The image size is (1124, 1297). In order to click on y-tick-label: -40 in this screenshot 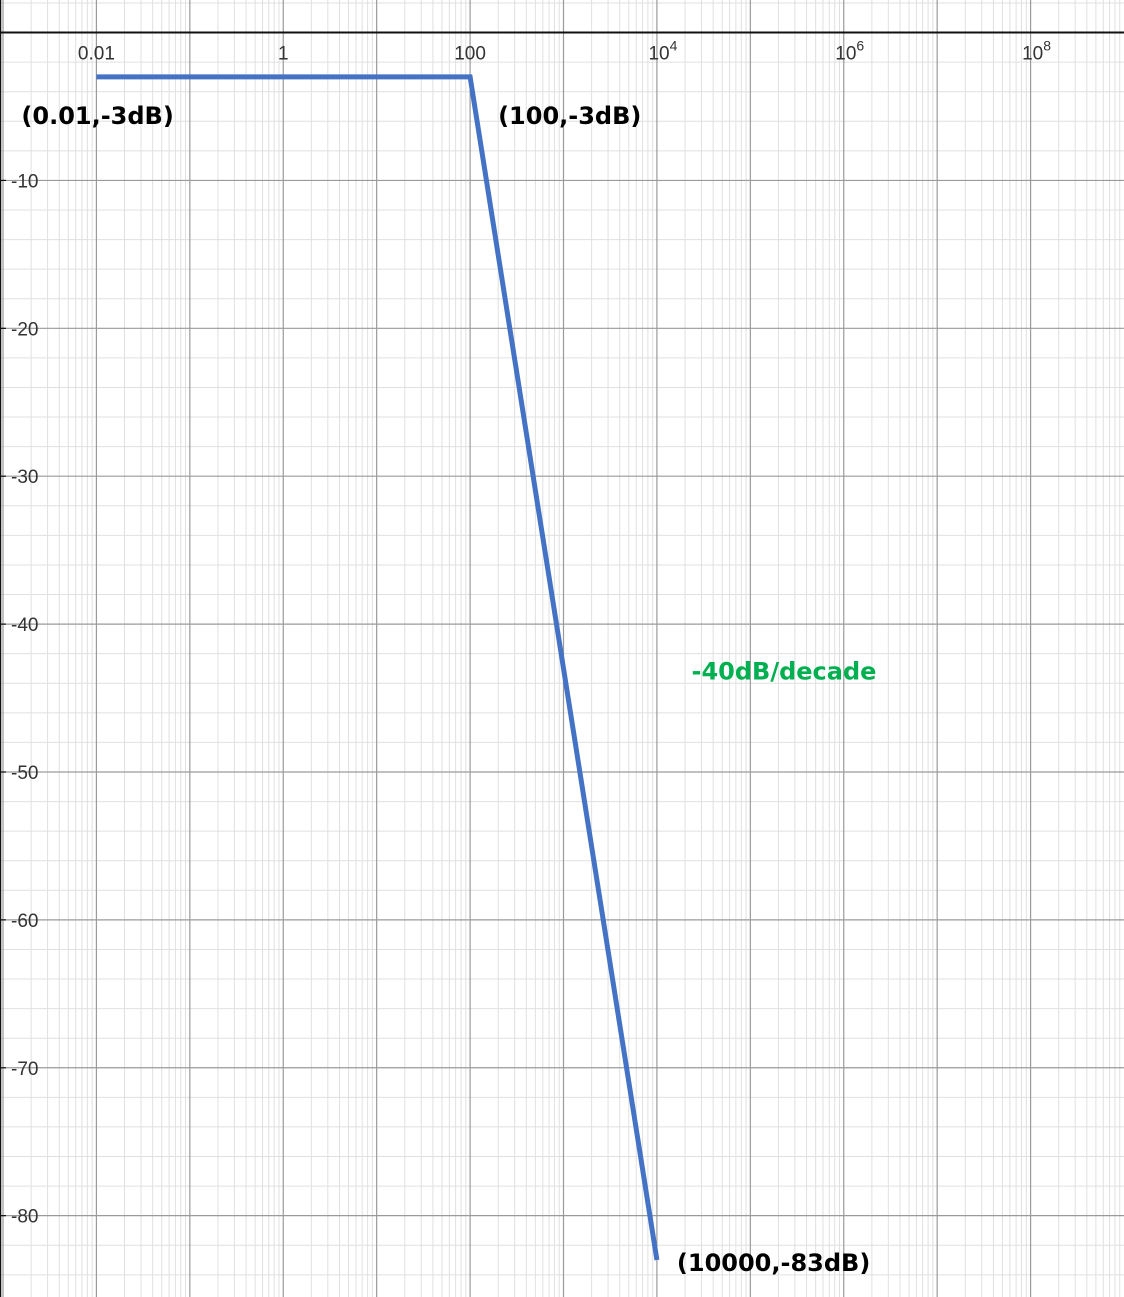, I will do `click(24, 625)`.